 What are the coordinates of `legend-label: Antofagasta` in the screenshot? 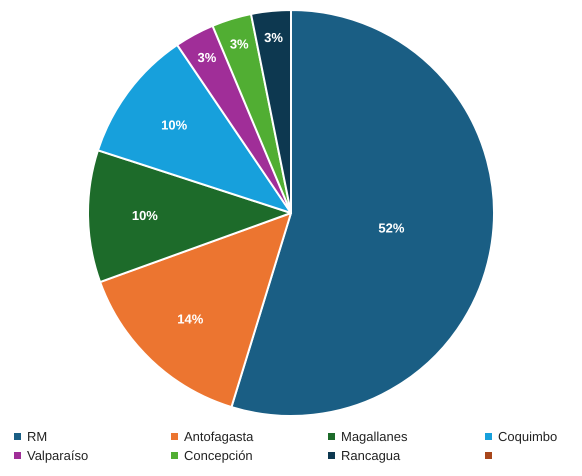 It's located at (219, 436).